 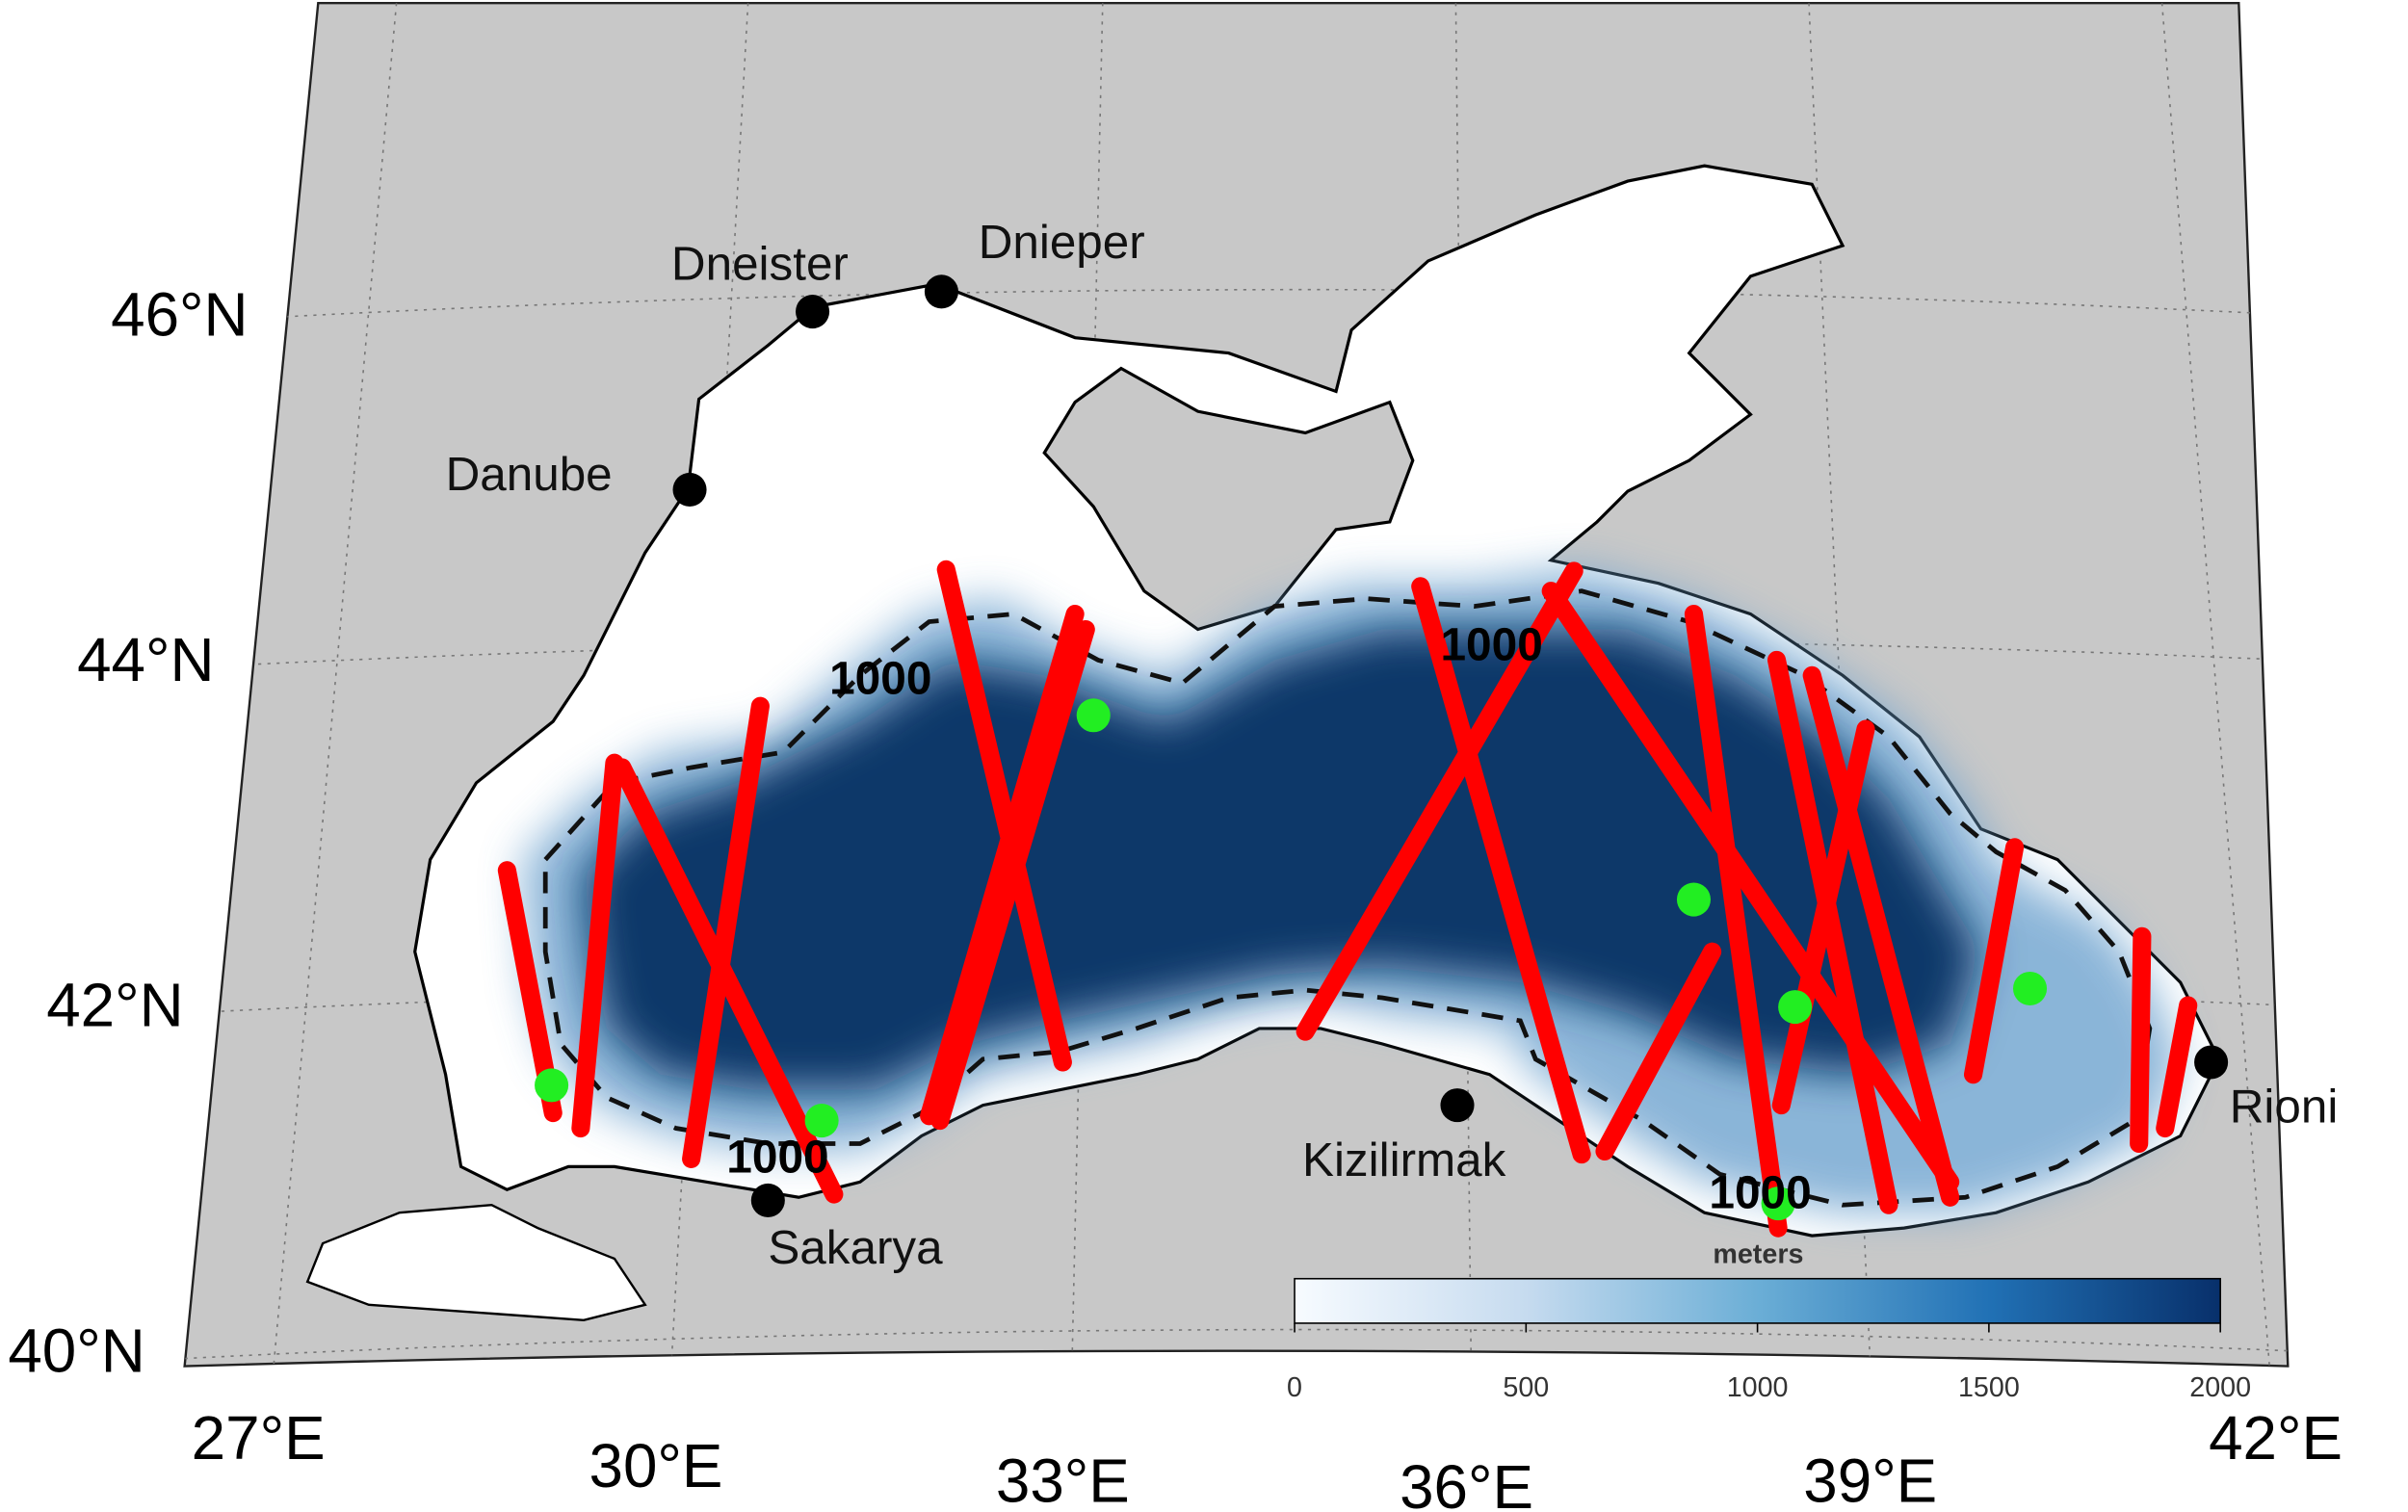 What do you see at coordinates (1404, 1160) in the screenshot?
I see `river-label: Kizilirmak` at bounding box center [1404, 1160].